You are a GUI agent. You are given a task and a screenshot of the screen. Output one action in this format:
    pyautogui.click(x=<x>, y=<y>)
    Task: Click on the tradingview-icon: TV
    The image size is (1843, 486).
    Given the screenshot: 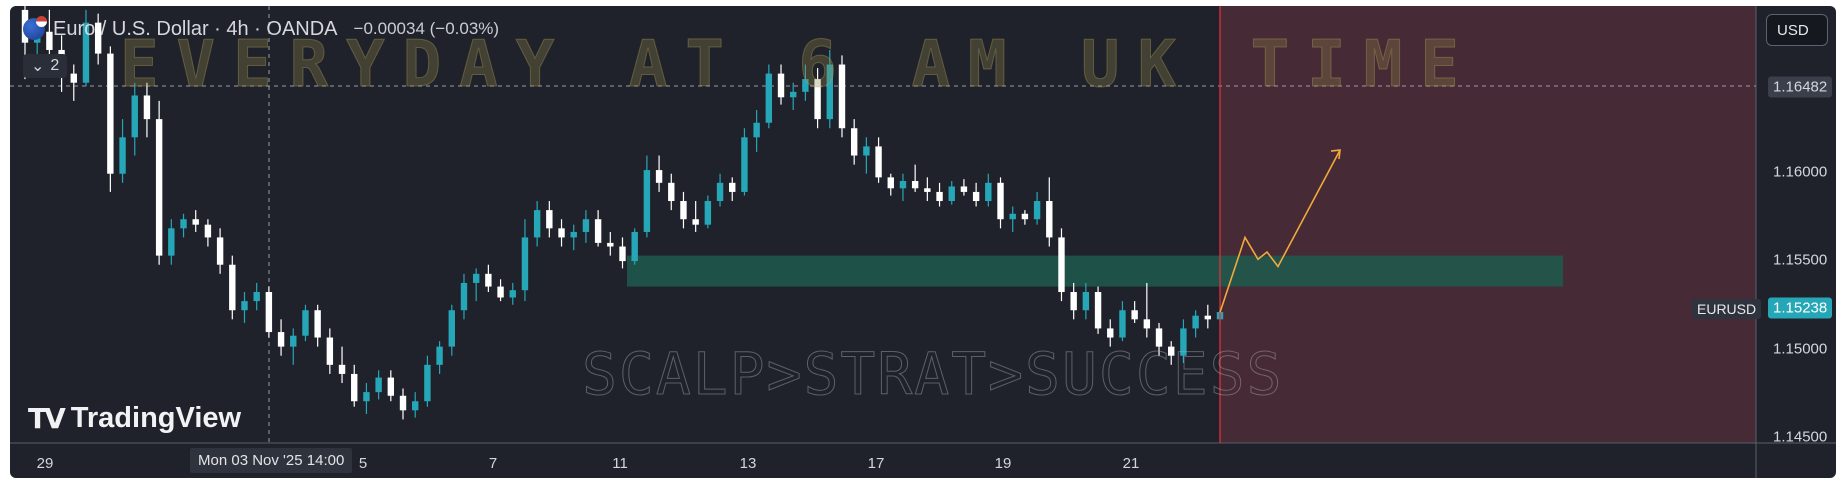 What is the action you would take?
    pyautogui.click(x=47, y=418)
    